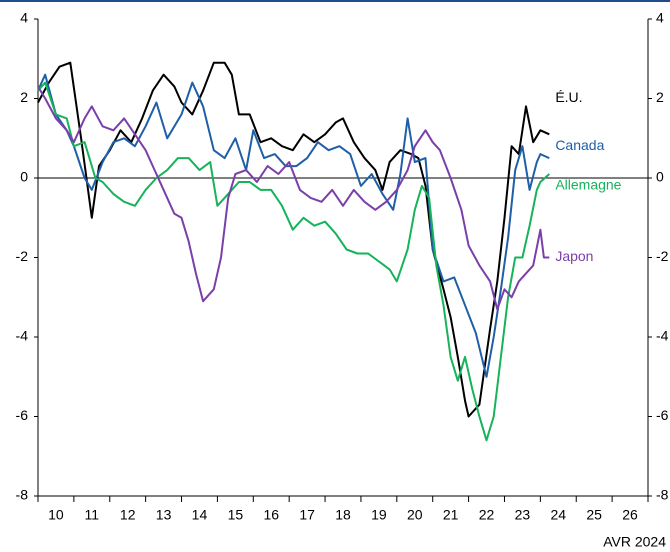 Image resolution: width=670 pixels, height=552 pixels. Describe the element at coordinates (523, 515) in the screenshot. I see `x-tick-label: 23` at that location.